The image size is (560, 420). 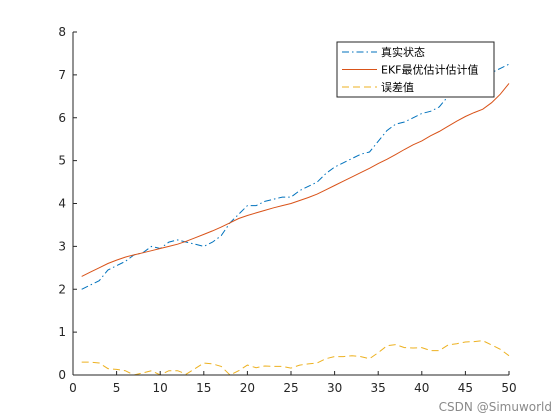 What do you see at coordinates (117, 388) in the screenshot?
I see `x-tick-label: 5` at bounding box center [117, 388].